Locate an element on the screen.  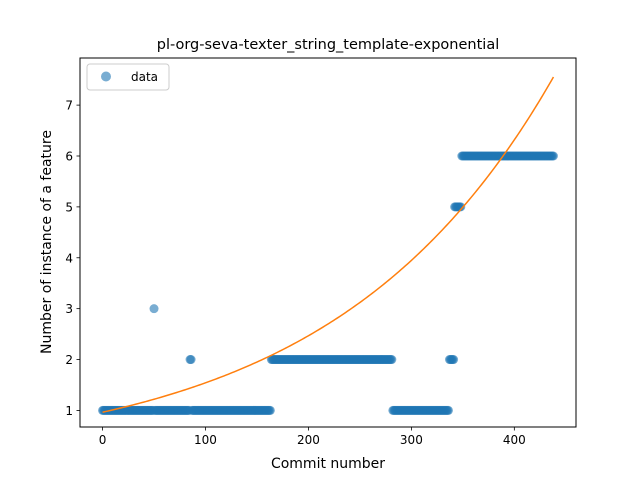
legend: data is located at coordinates (128, 77).